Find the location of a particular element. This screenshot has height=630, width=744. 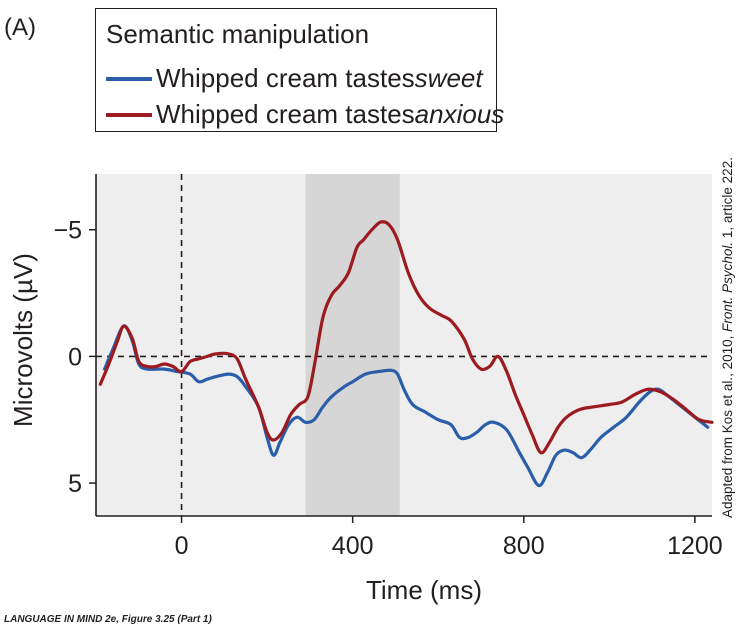

credit-journal: Front. Psychol. is located at coordinates (727, 286).